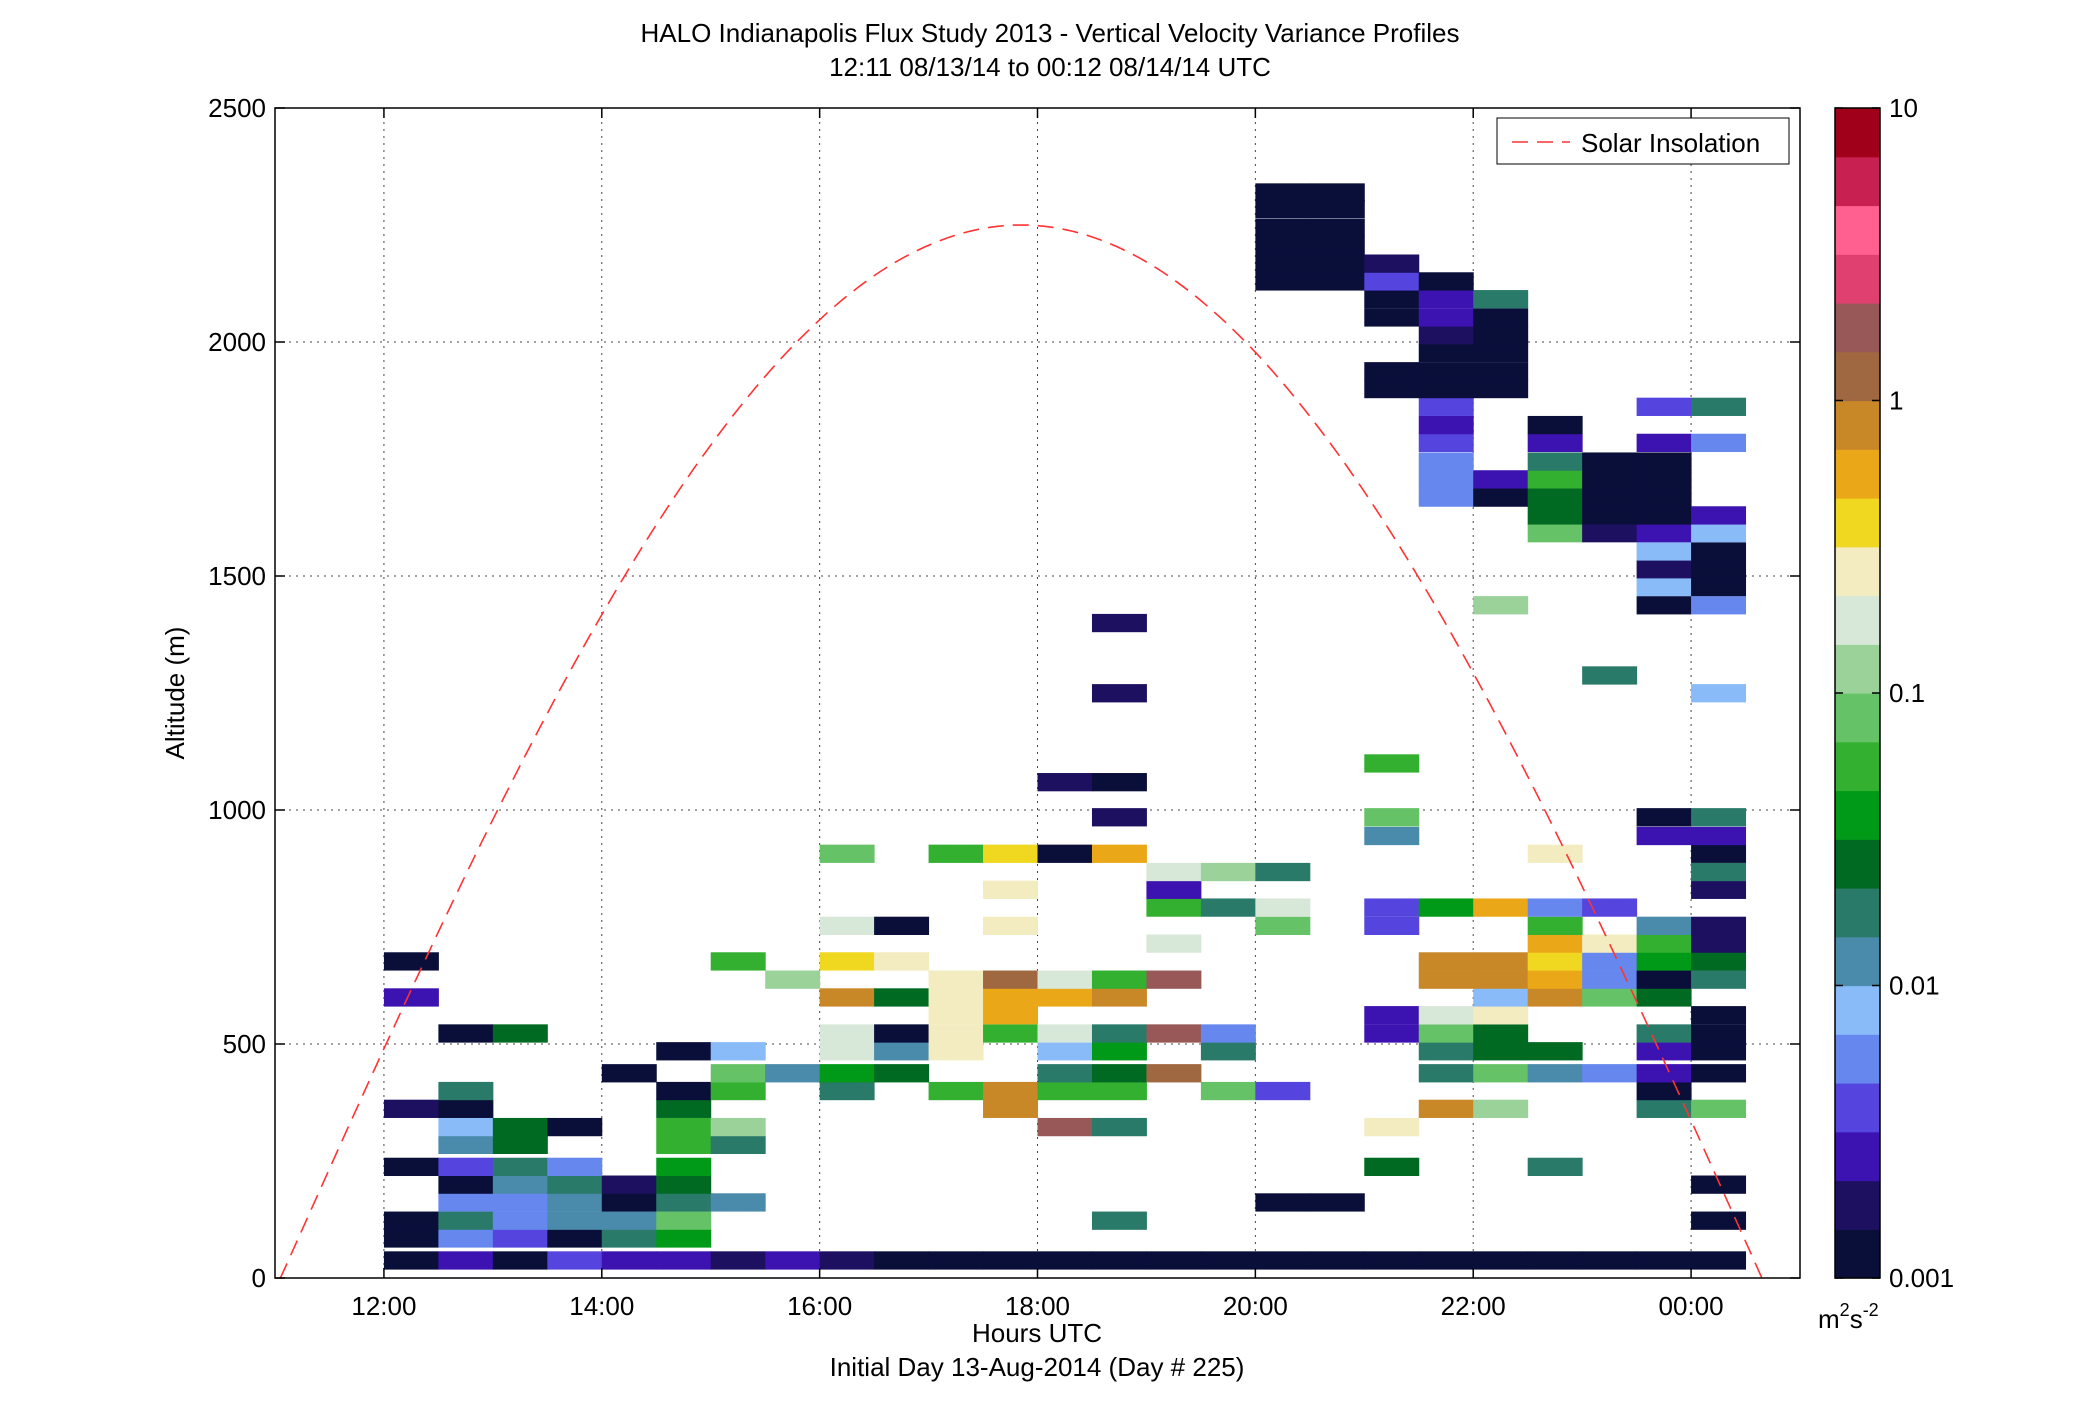  What do you see at coordinates (819, 1306) in the screenshot?
I see `x-tick-label: 16:00` at bounding box center [819, 1306].